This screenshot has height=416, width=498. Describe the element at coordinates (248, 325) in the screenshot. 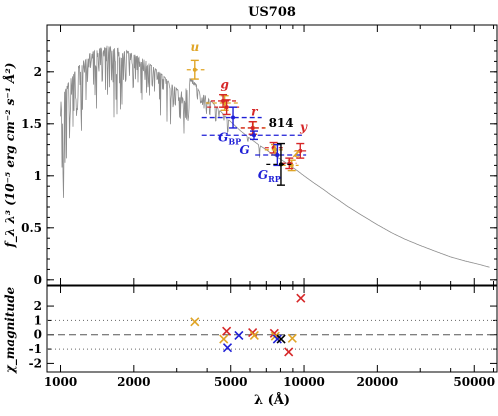

I see `residual-markers` at that location.